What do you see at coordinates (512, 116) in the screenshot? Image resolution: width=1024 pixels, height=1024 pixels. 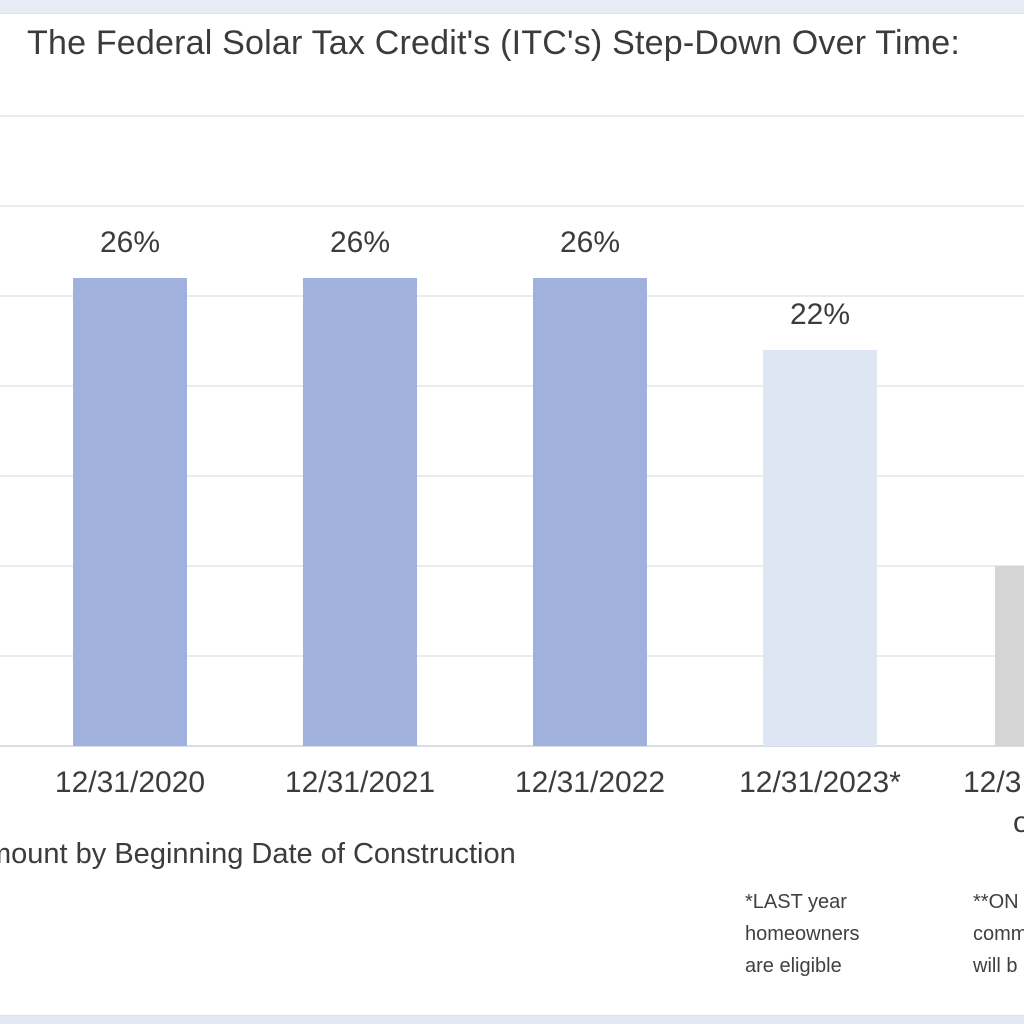 I see `gridline-35pct` at bounding box center [512, 116].